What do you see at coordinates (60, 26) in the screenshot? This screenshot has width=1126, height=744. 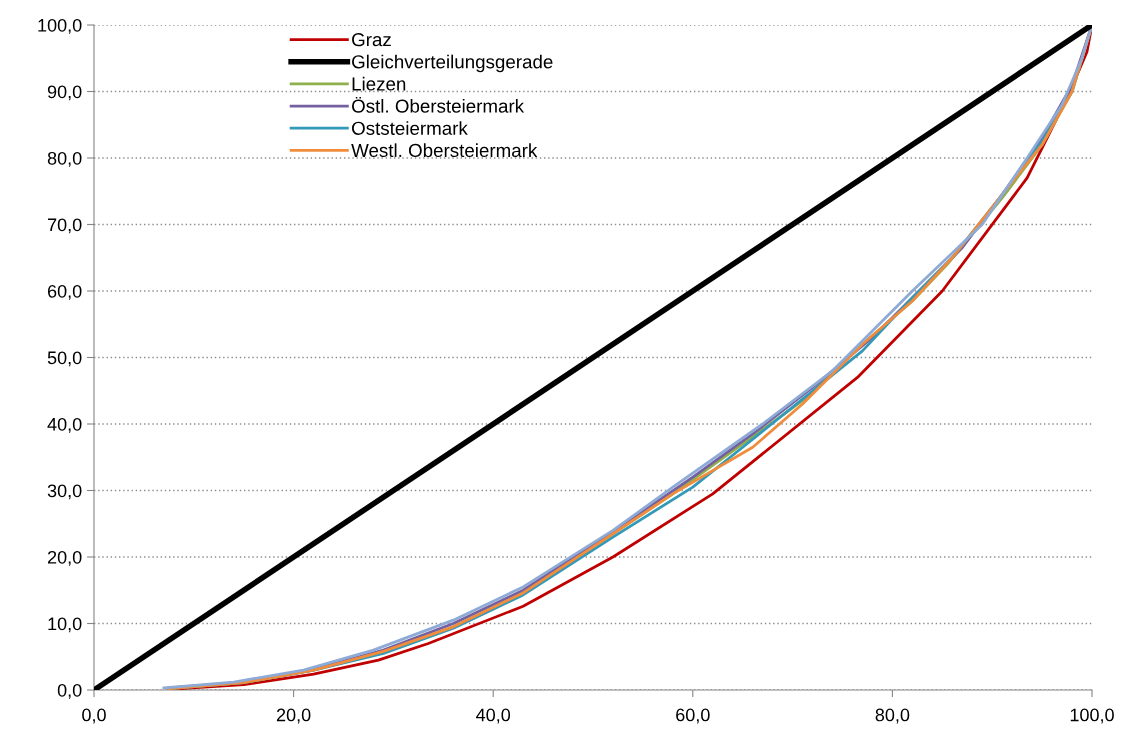 I see `y-tick-label: 100,0` at bounding box center [60, 26].